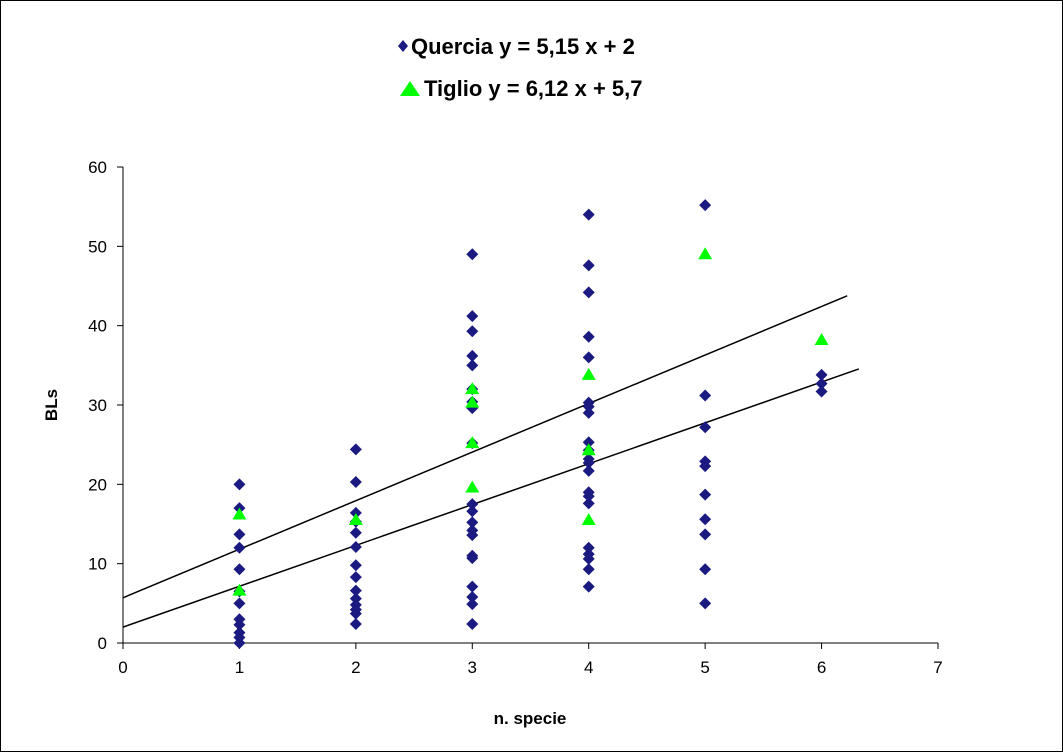 The width and height of the screenshot is (1063, 752). I want to click on legend-label-tiglio: Tiglio y = 6,12 x + 5,7, so click(533, 88).